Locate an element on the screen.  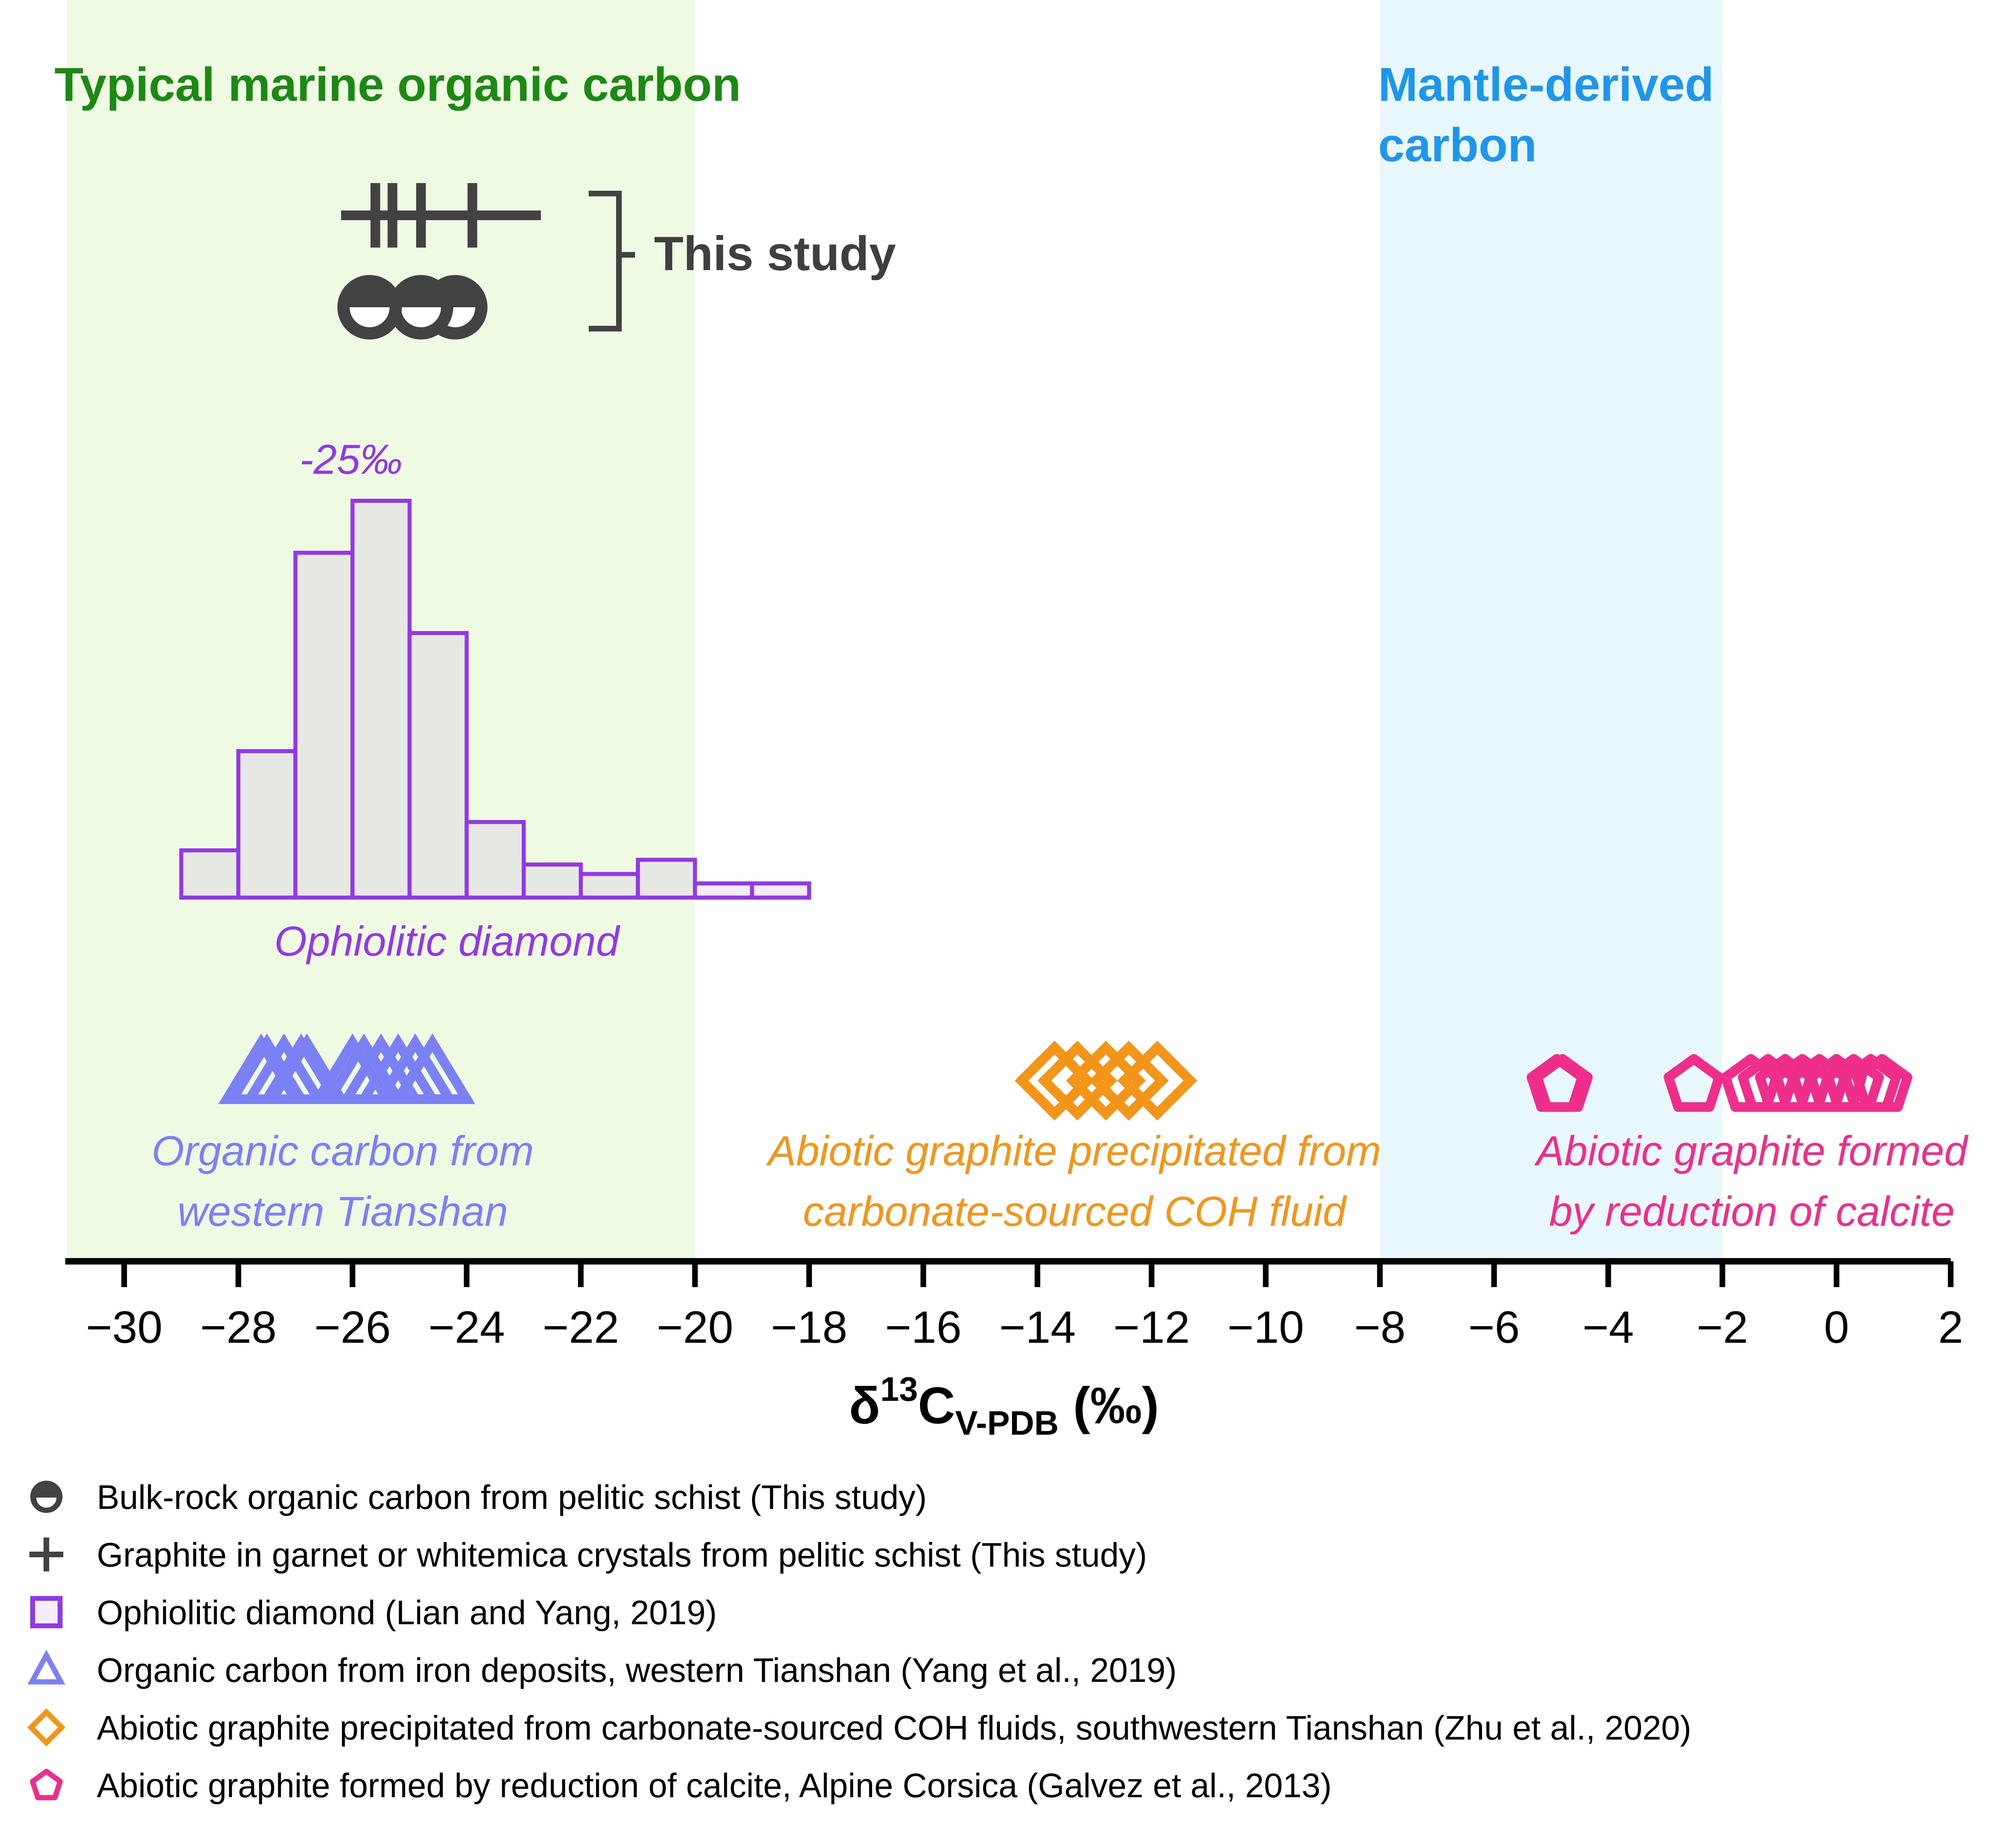
x-axis-title: δ13CV-PDB (‰) is located at coordinates (1004, 1406).